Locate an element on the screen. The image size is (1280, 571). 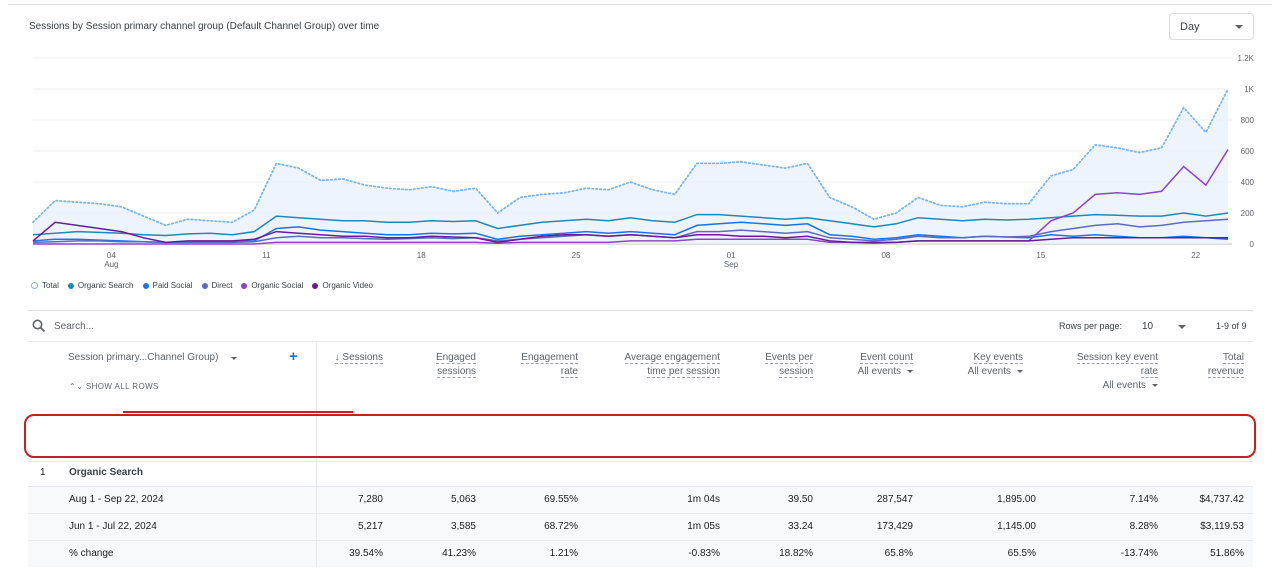
y-tick-label: 0 is located at coordinates (1252, 244).